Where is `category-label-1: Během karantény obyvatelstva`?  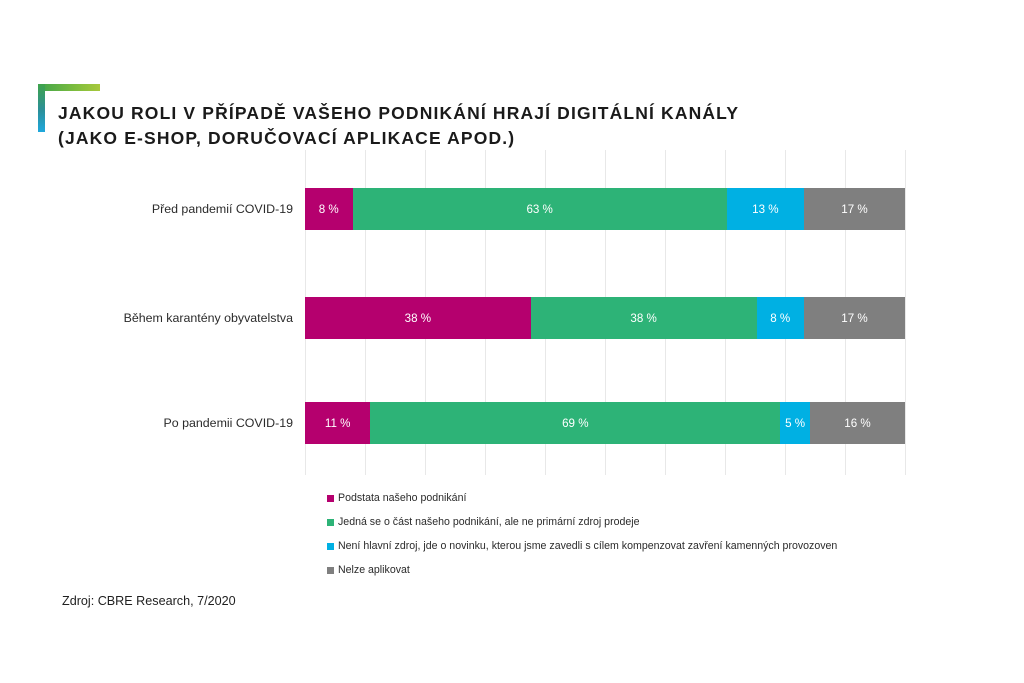
category-label-1: Během karantény obyvatelstva is located at coordinates (208, 318).